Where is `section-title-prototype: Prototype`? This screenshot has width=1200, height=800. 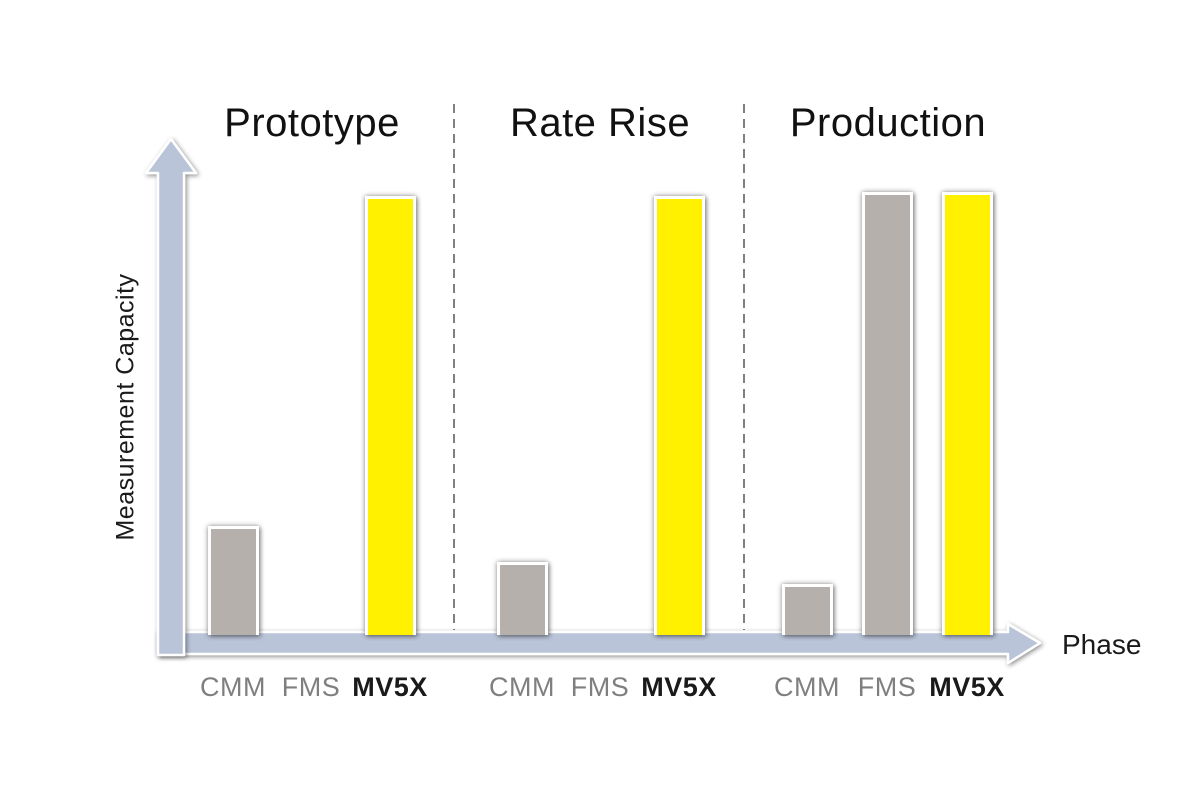
section-title-prototype: Prototype is located at coordinates (312, 123).